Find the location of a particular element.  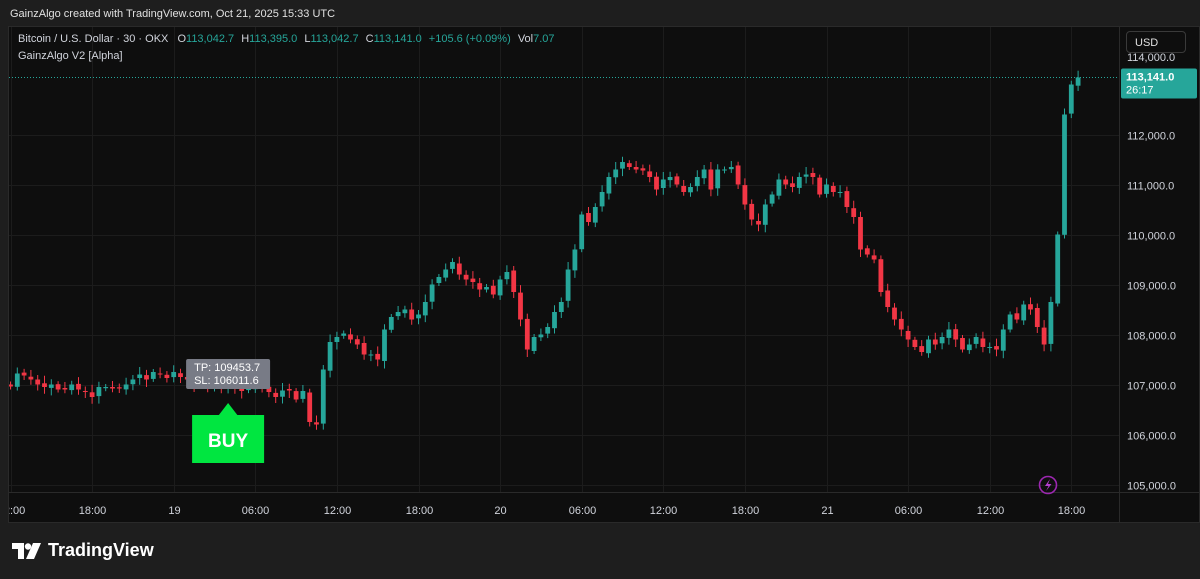

time-tick-label: 20 is located at coordinates (500, 511).